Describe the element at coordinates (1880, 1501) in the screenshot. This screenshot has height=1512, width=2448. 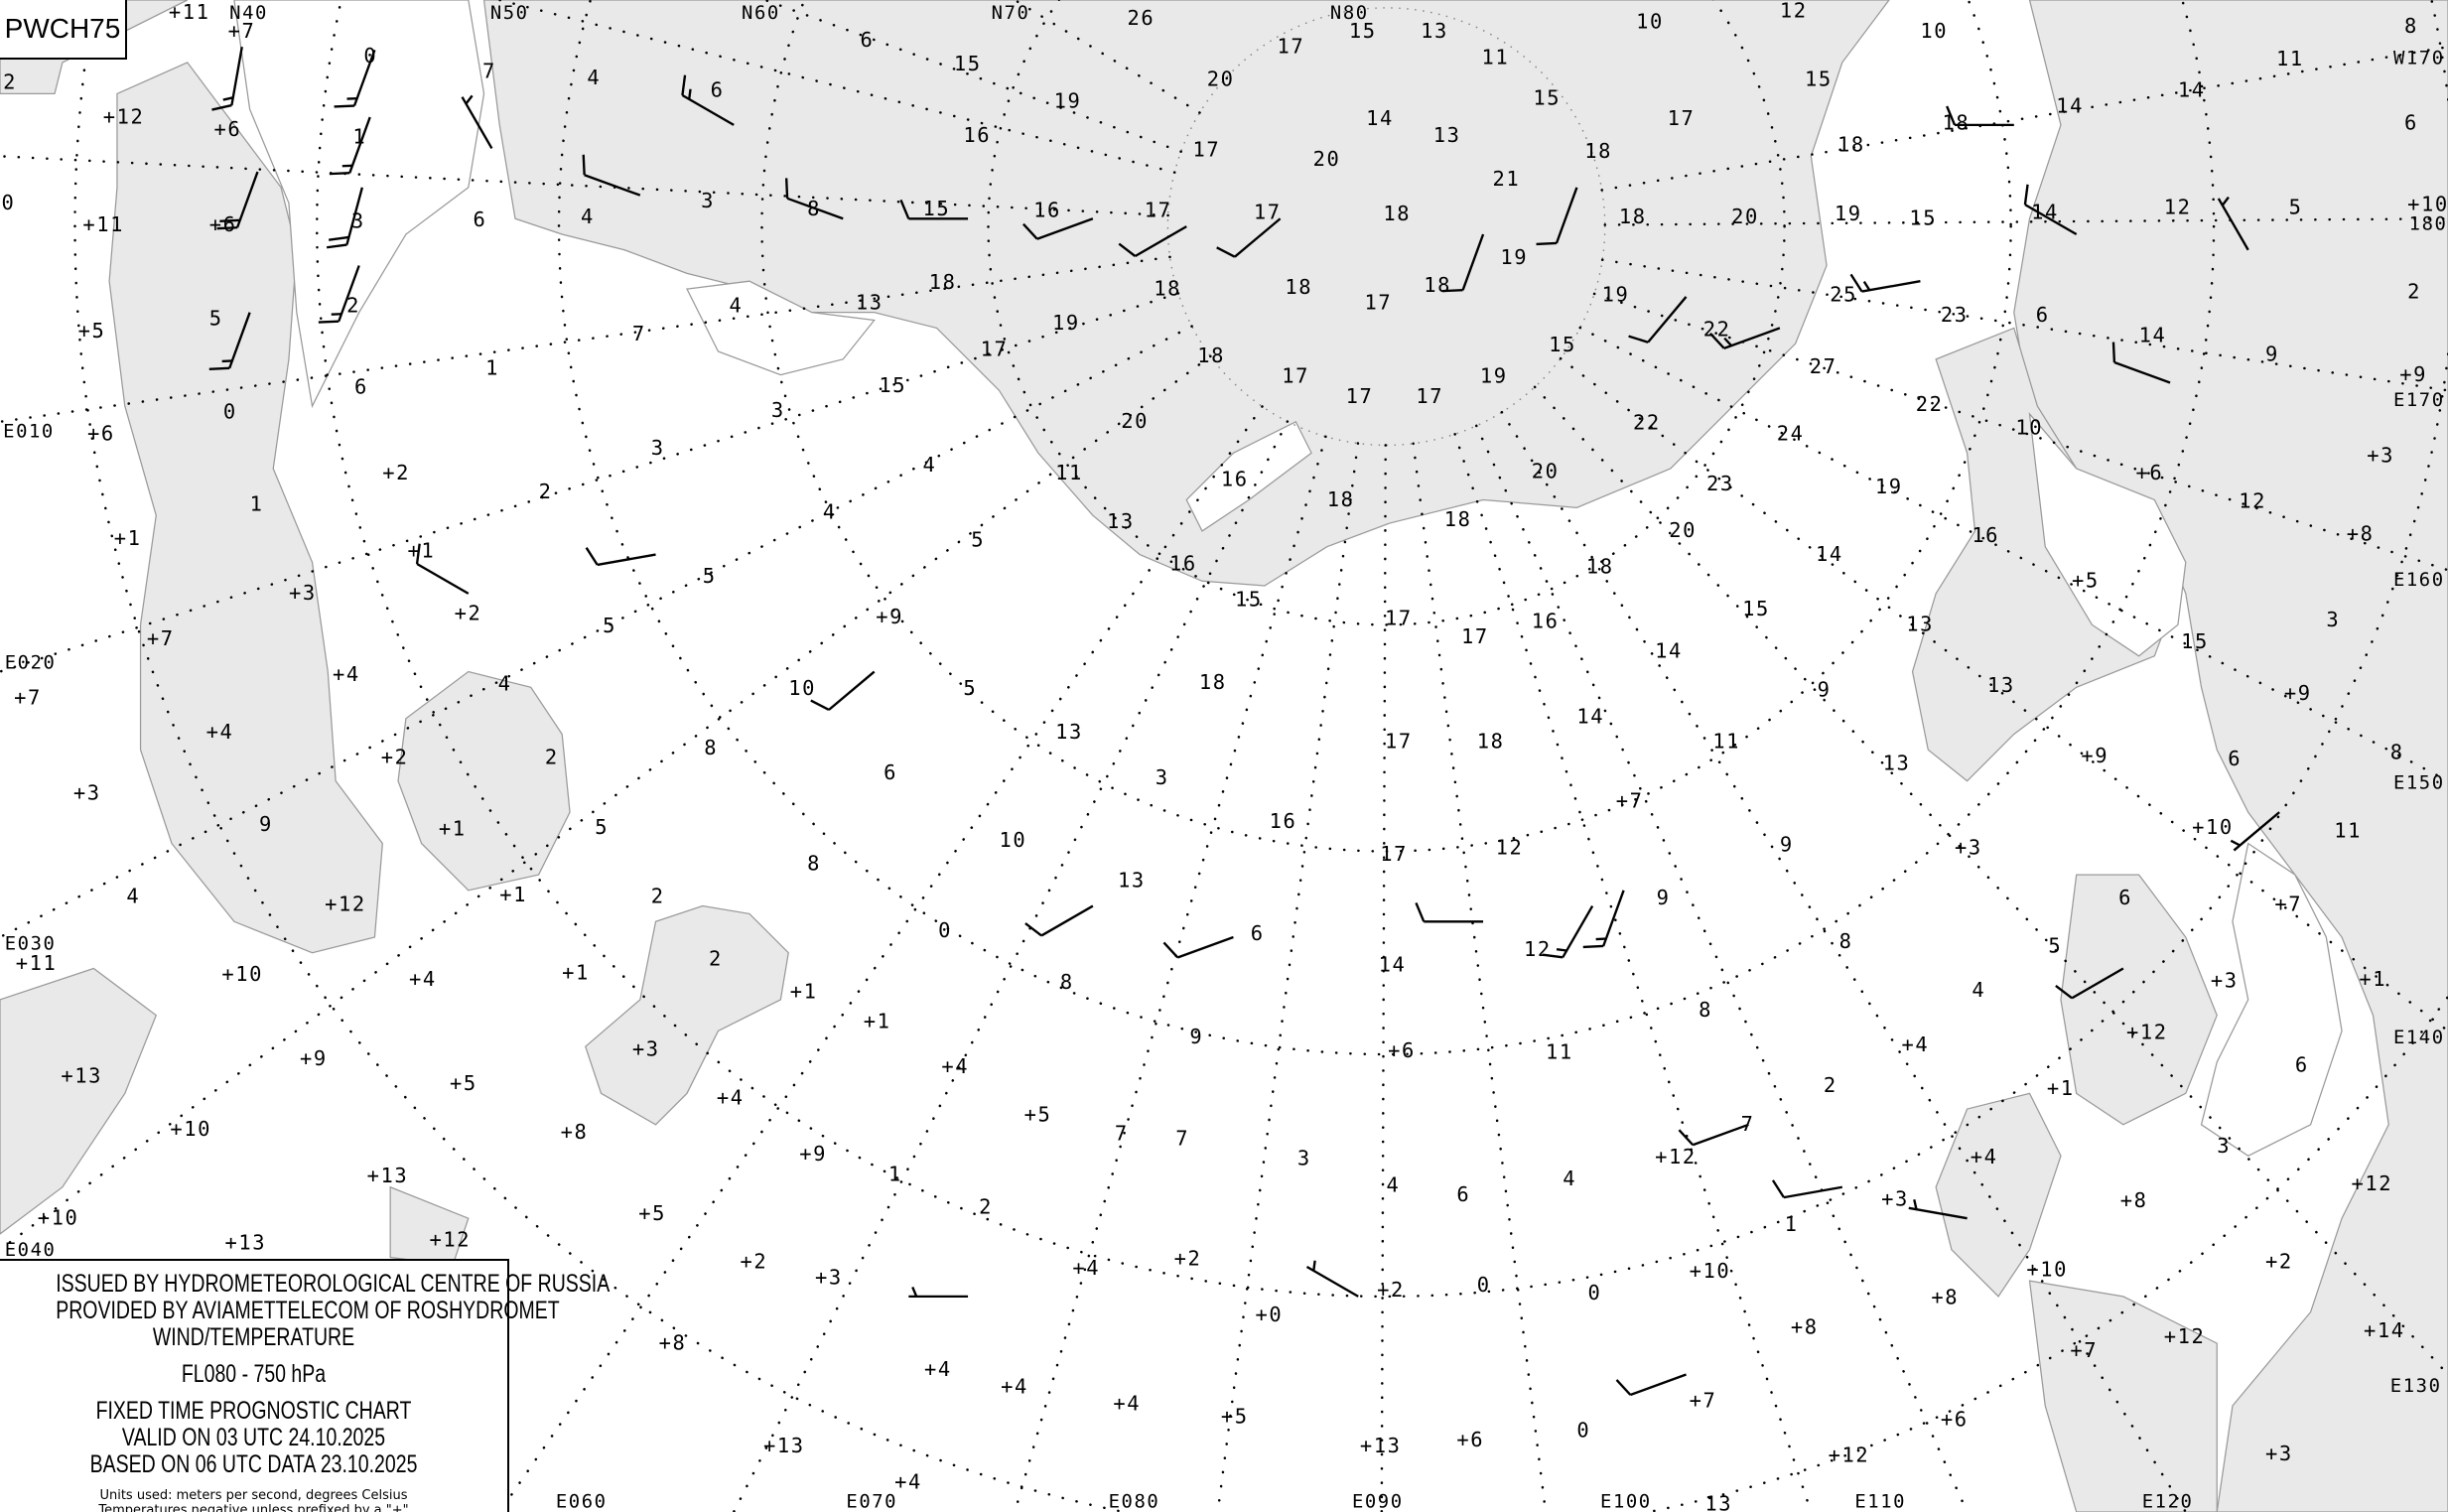
I see `graticule-label: E110` at that location.